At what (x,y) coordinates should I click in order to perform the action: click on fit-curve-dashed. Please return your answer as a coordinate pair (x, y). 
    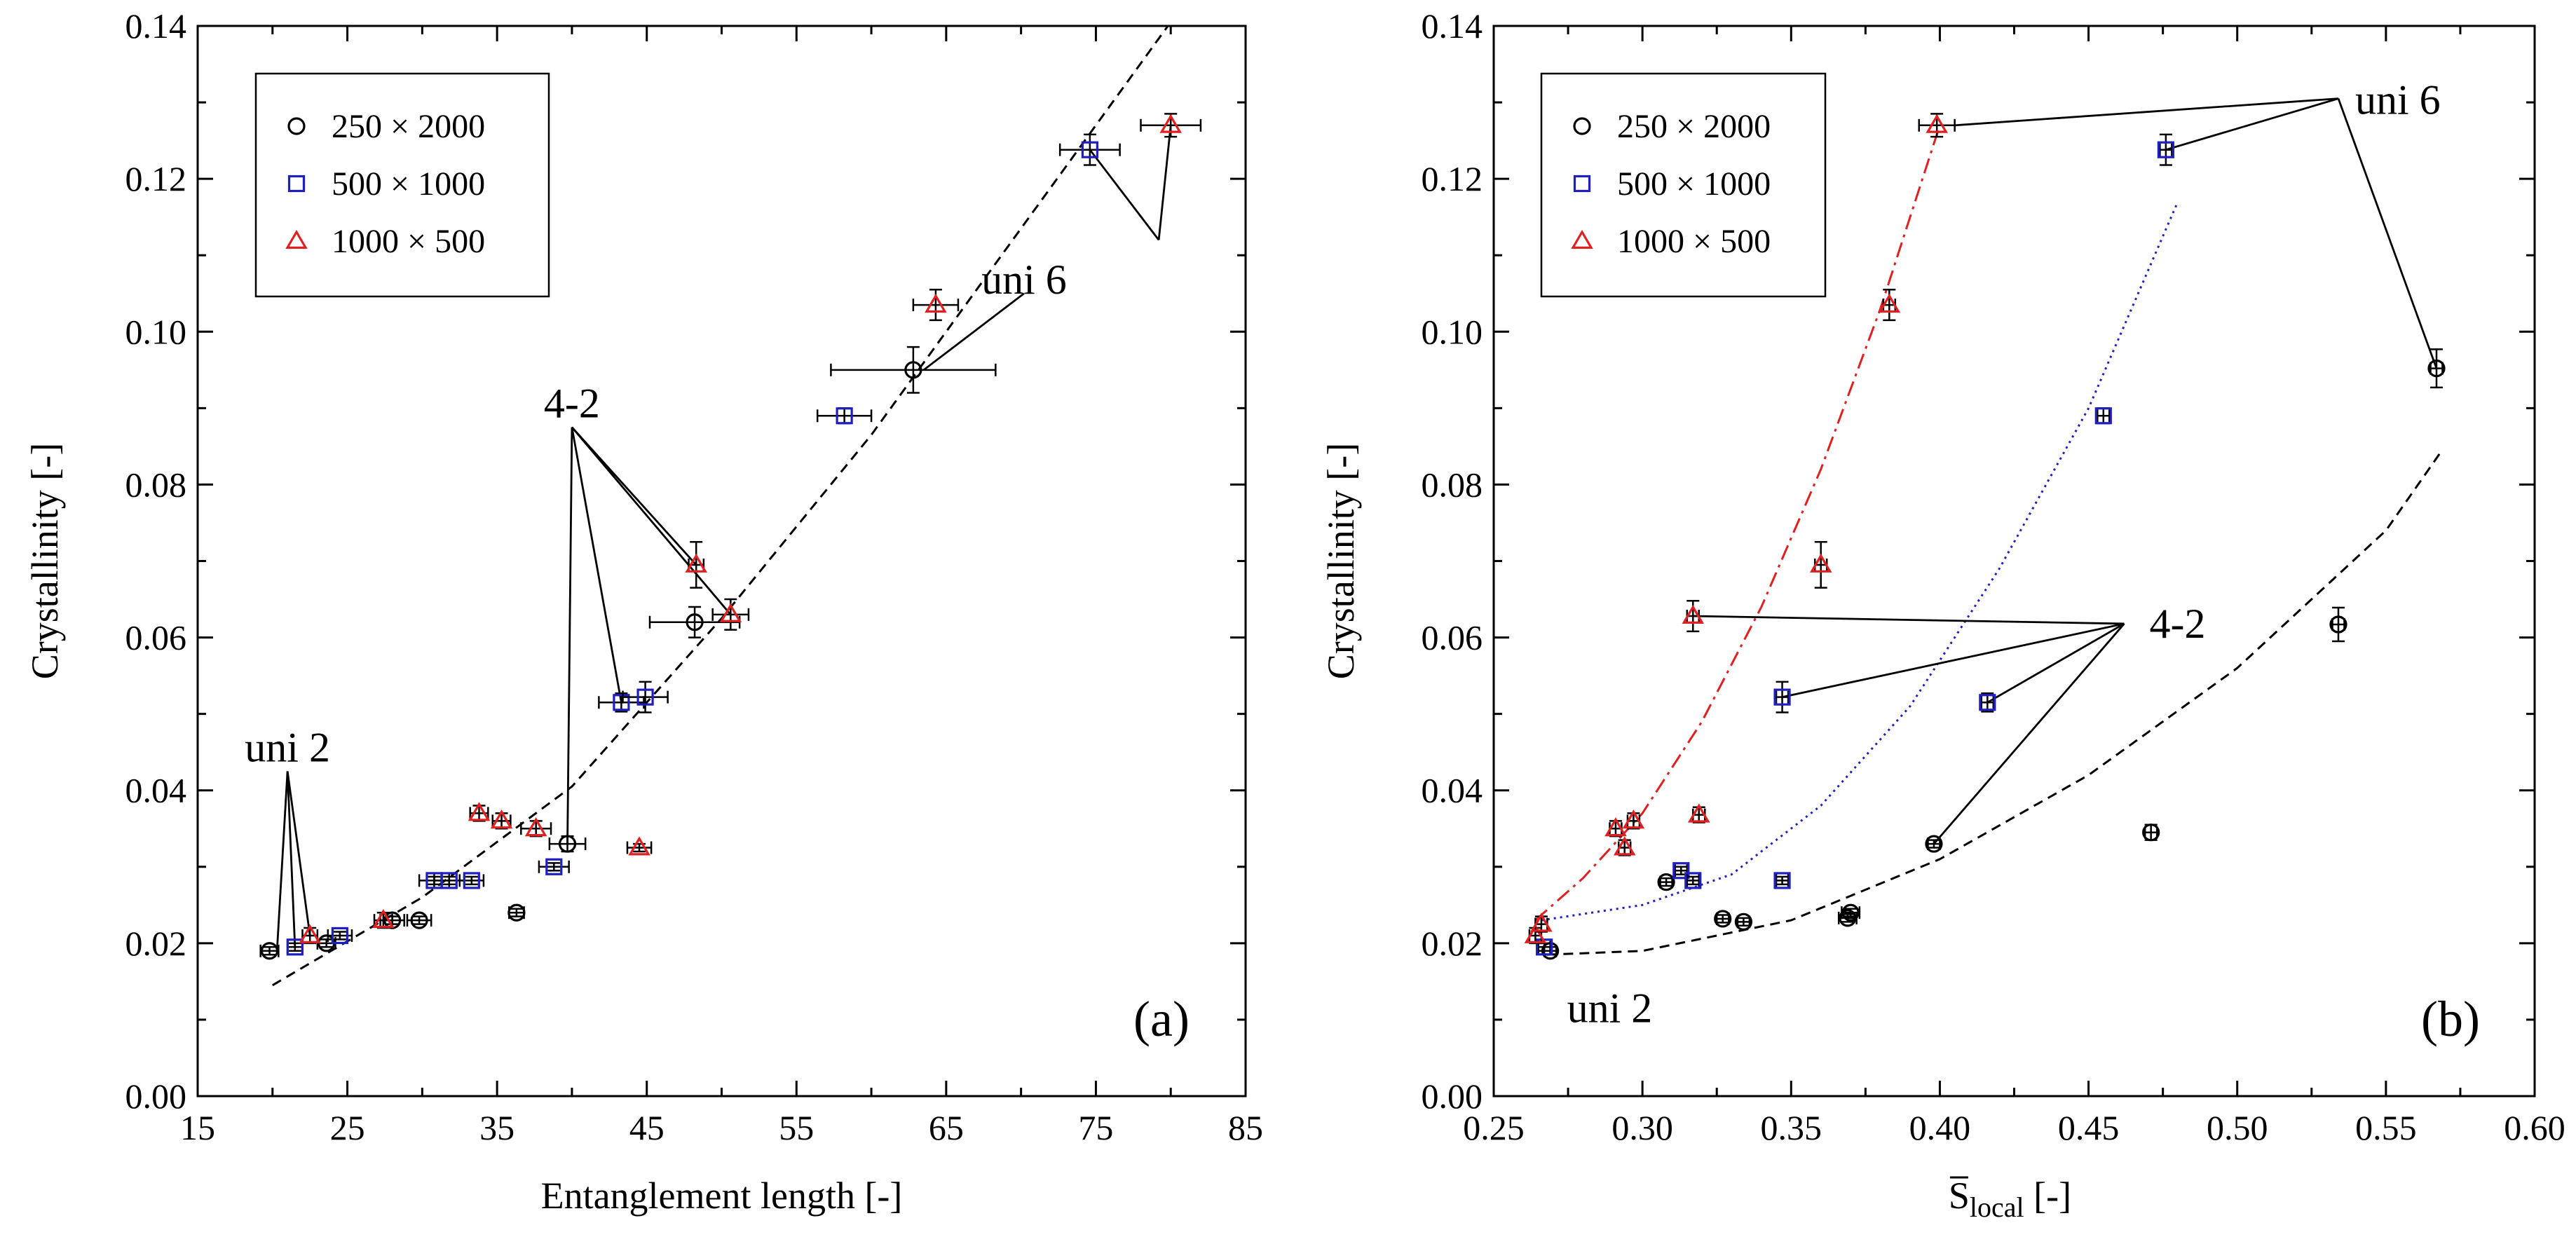
    Looking at the image, I should click on (1994, 704).